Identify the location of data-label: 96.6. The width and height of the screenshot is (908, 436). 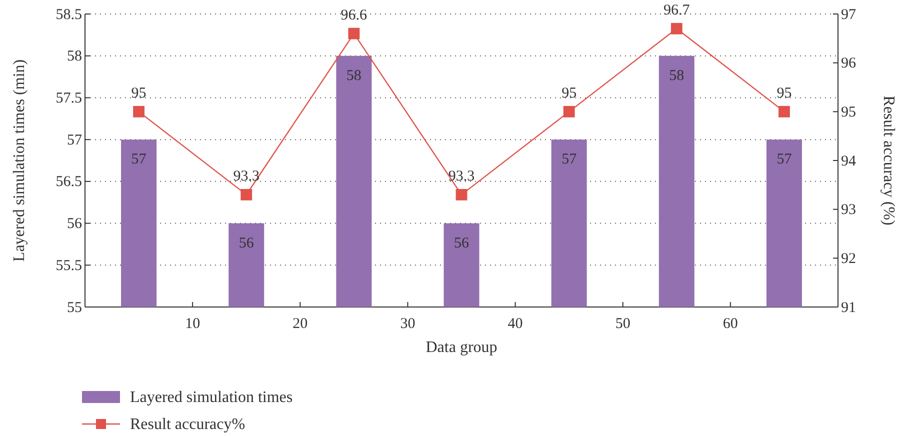
(354, 16).